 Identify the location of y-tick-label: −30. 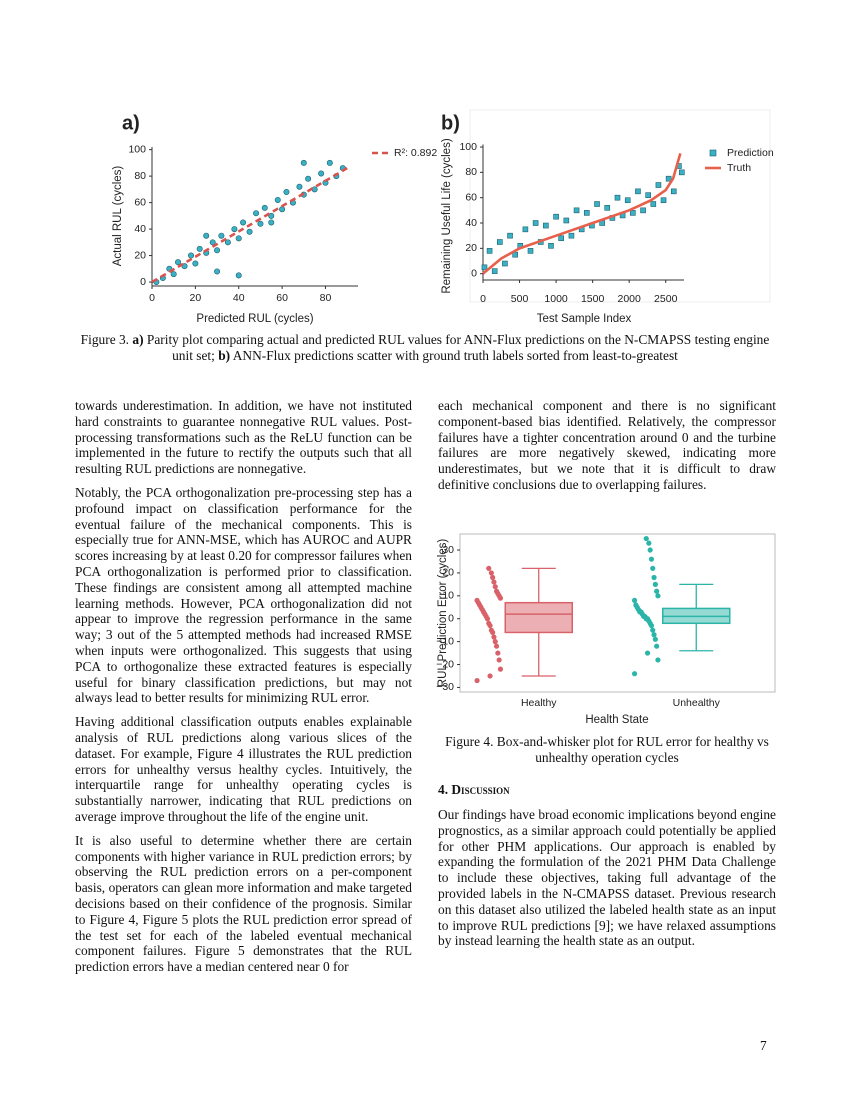
(445, 687).